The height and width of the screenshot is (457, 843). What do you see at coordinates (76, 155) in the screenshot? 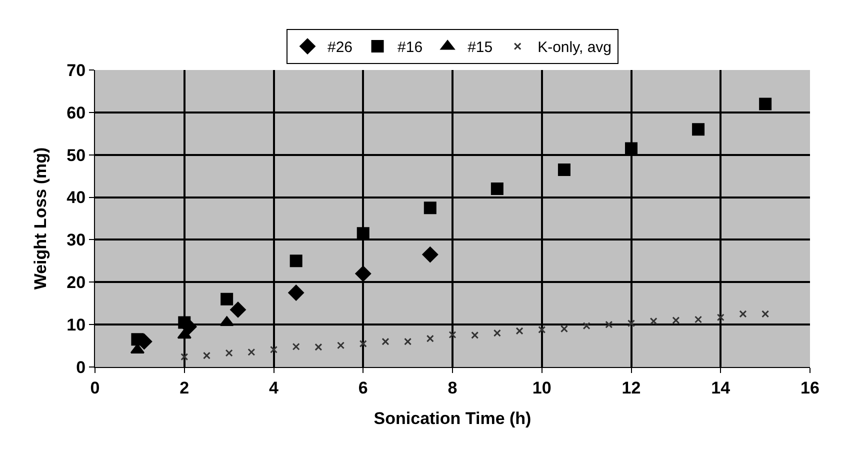
I see `y-tick-label: 50` at bounding box center [76, 155].